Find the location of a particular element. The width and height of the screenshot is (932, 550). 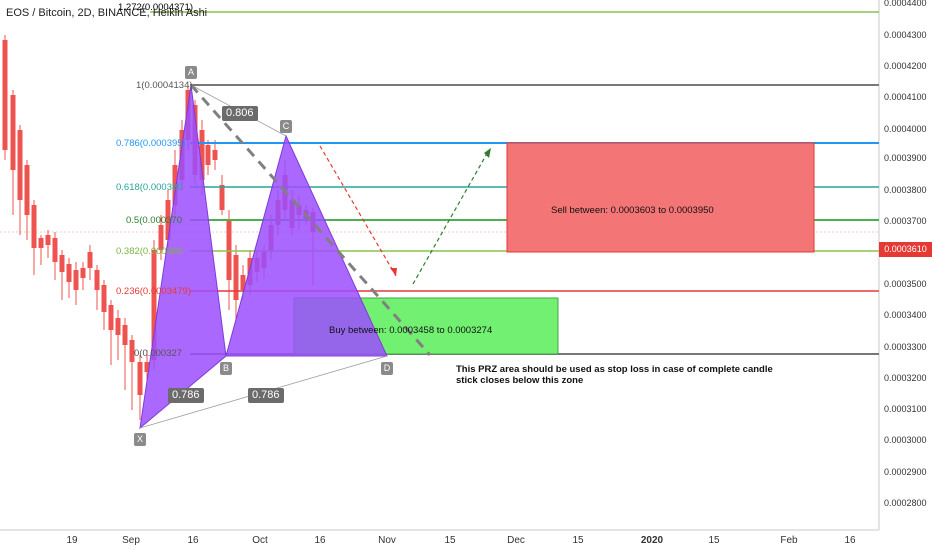

fib-label-0236: 0.236(0.0003479) is located at coordinates (154, 291).